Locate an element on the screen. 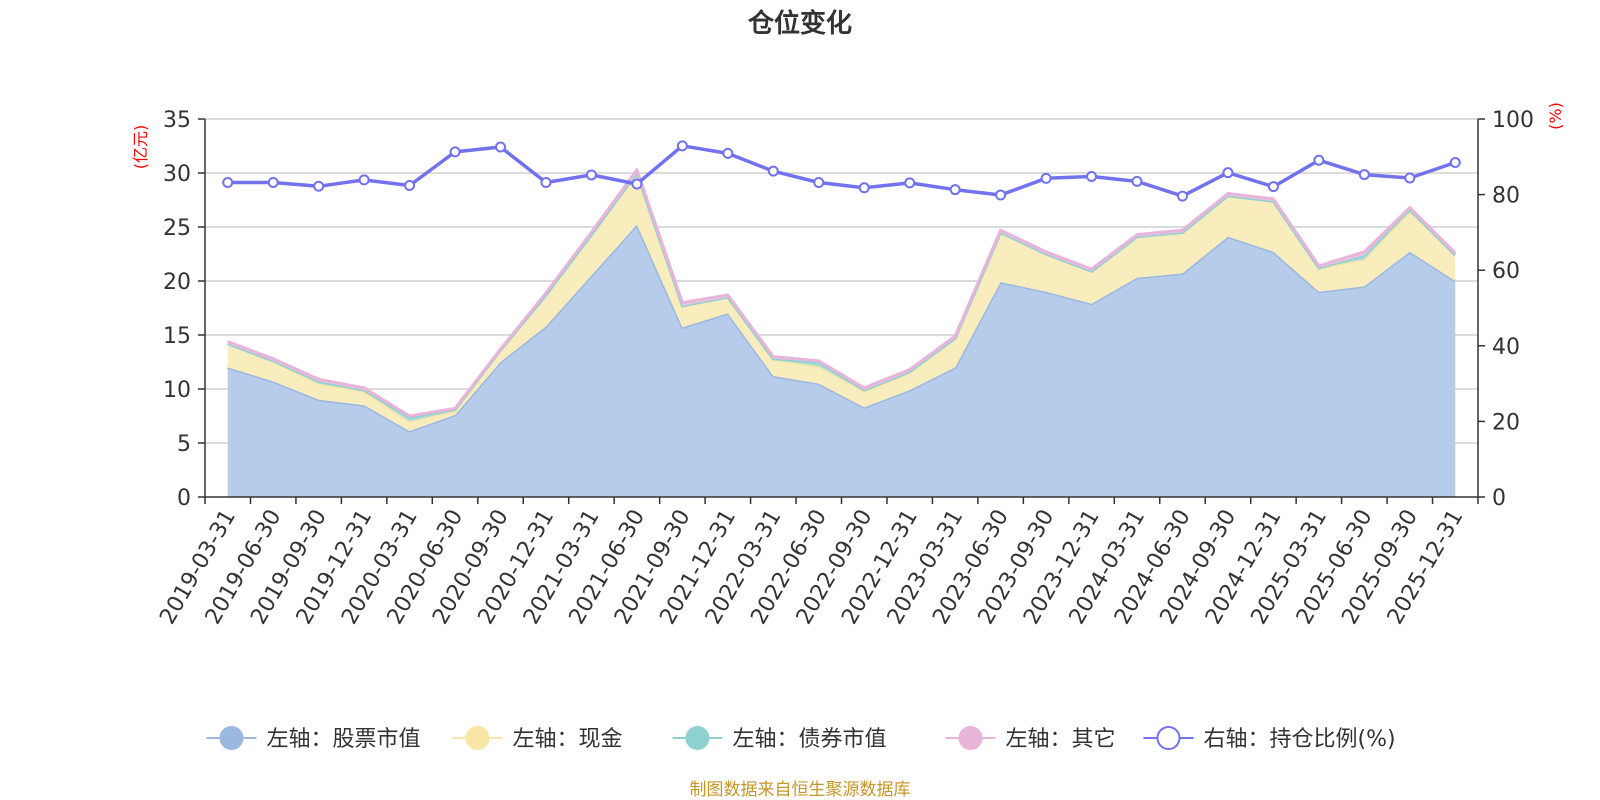  right-axis-tick-label: 0 is located at coordinates (1499, 498).